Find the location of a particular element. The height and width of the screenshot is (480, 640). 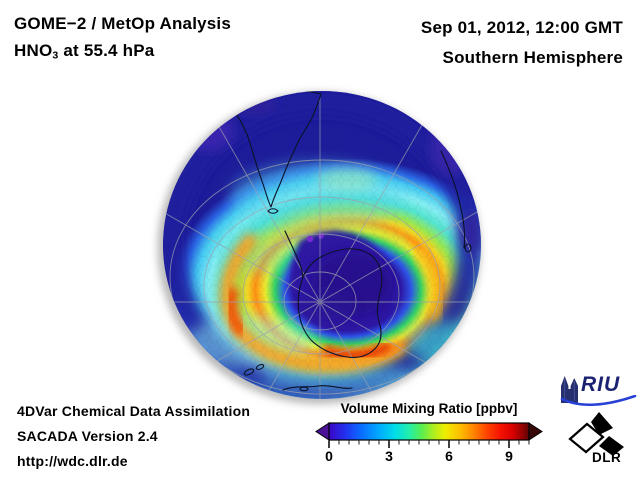

riu-swoosh-icon is located at coordinates (598, 401).